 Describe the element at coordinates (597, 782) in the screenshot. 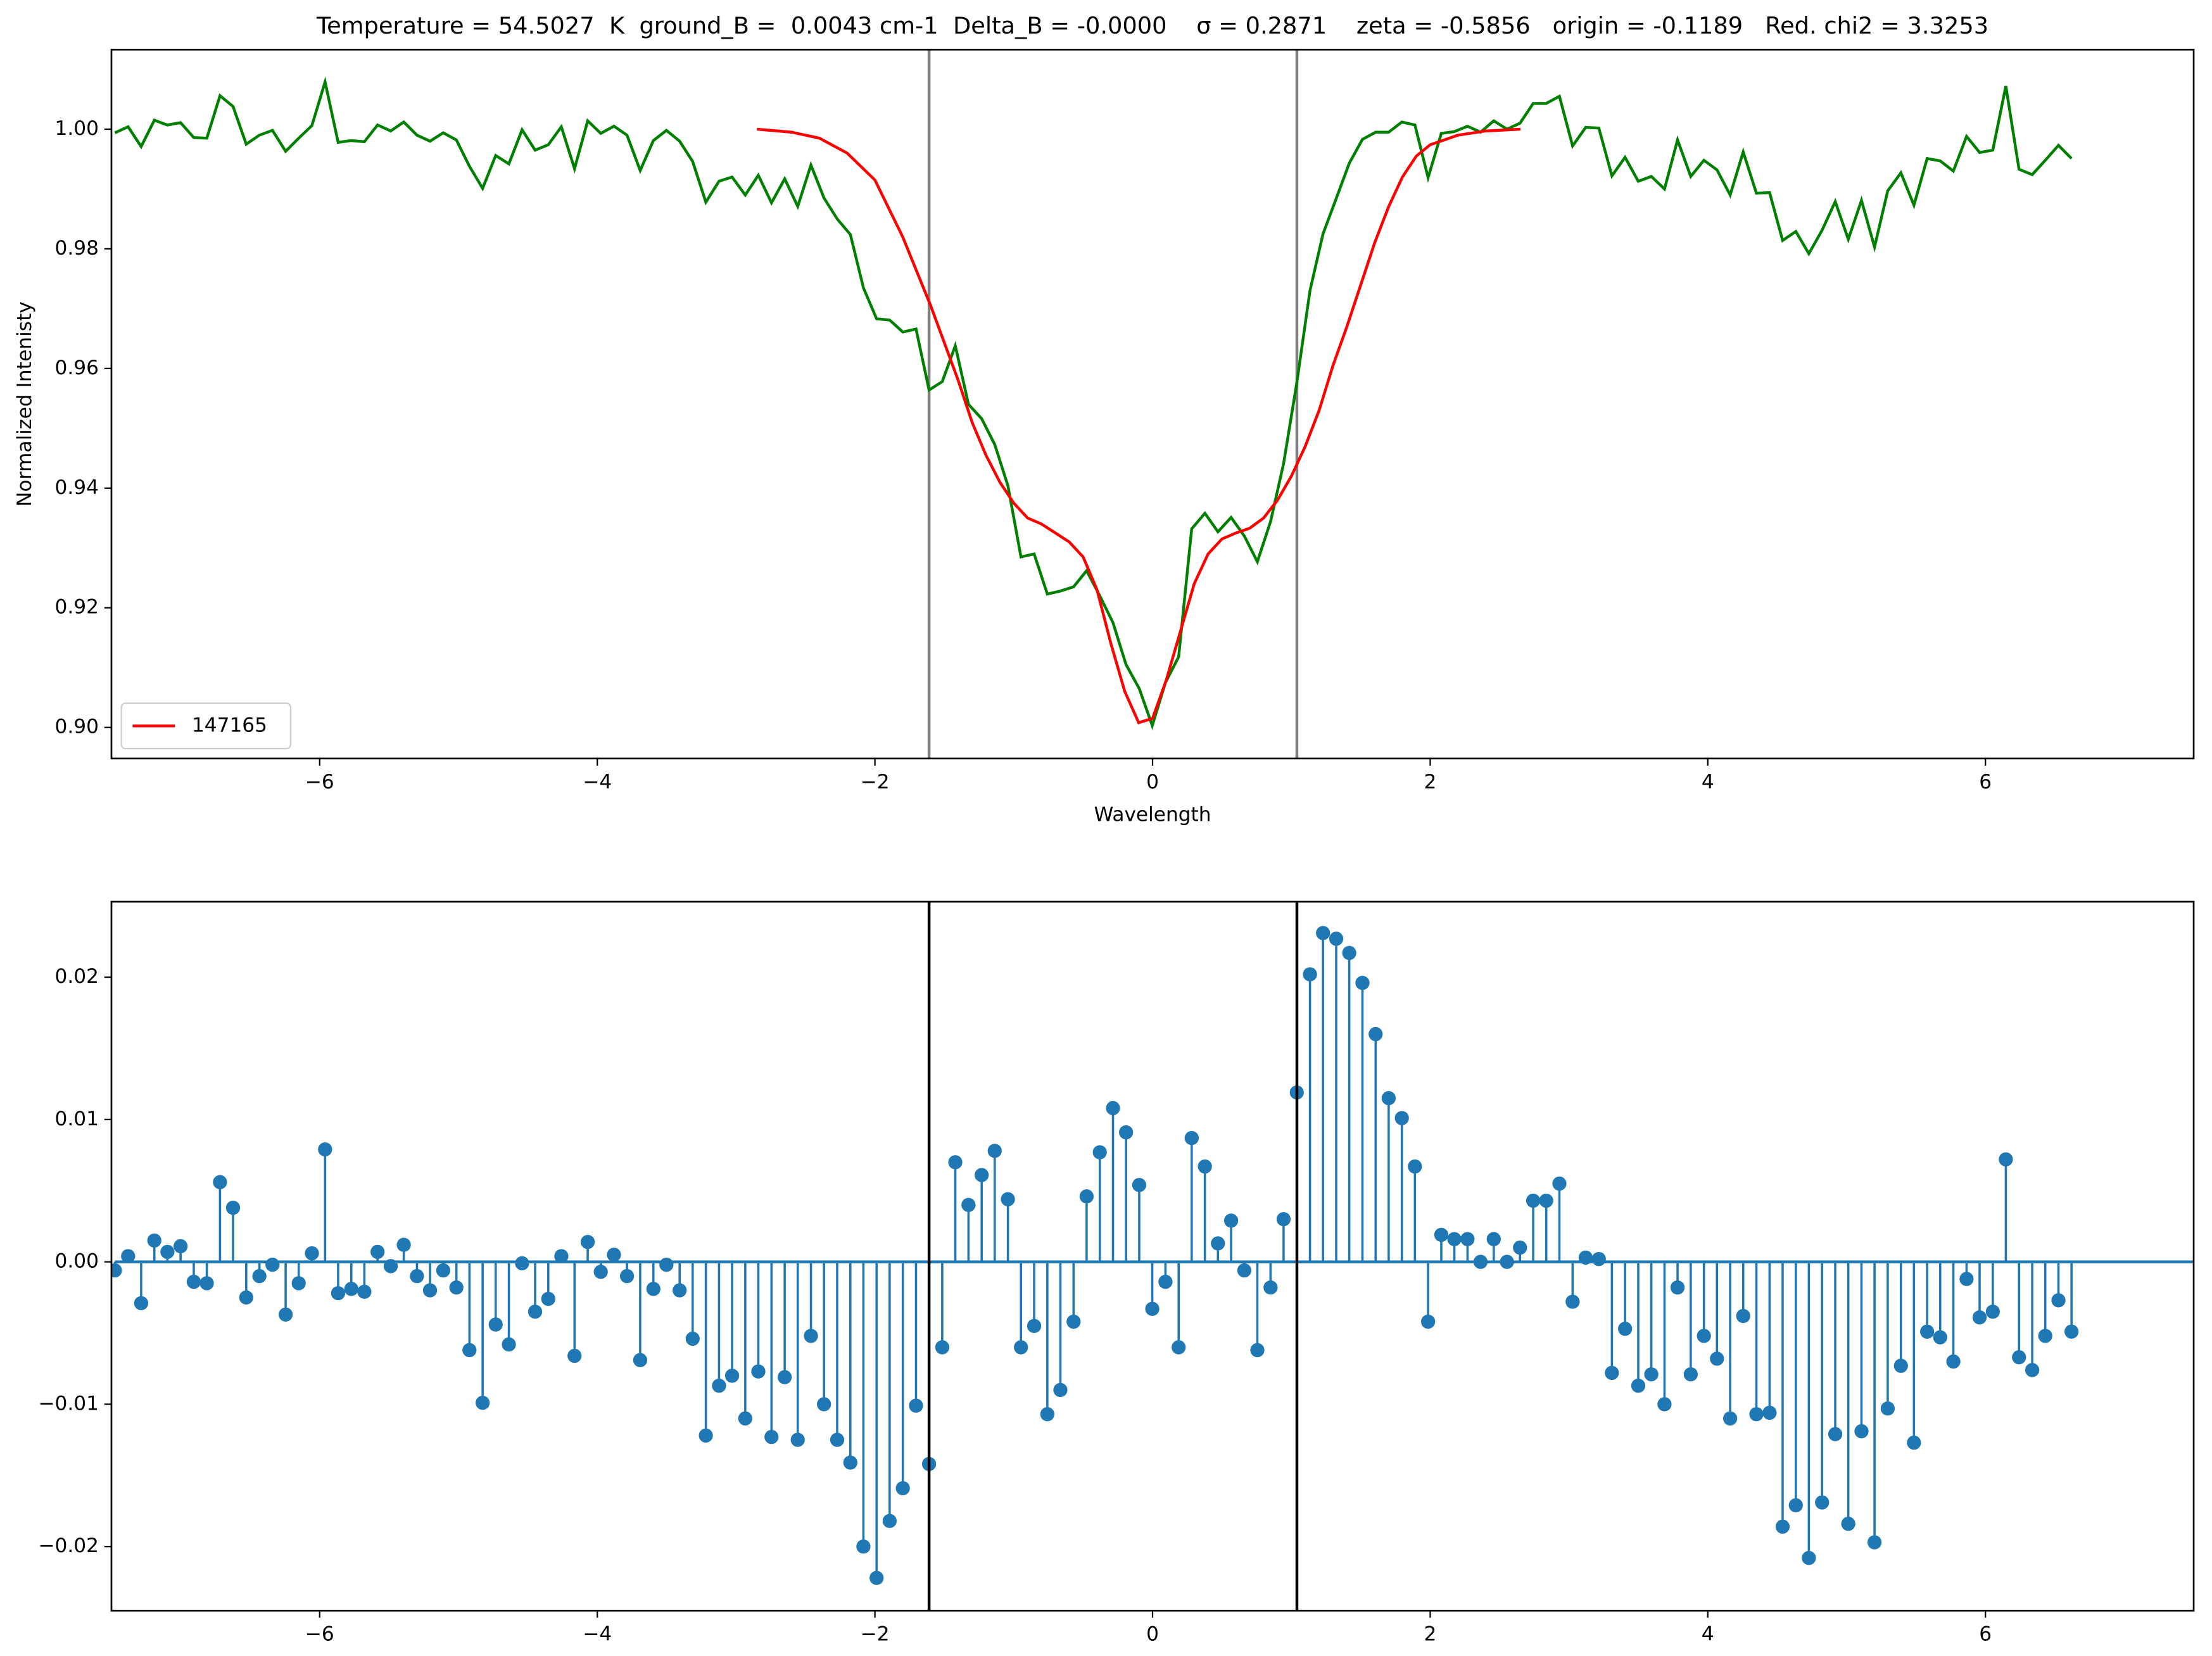

I see `x-tick-label: −4` at that location.